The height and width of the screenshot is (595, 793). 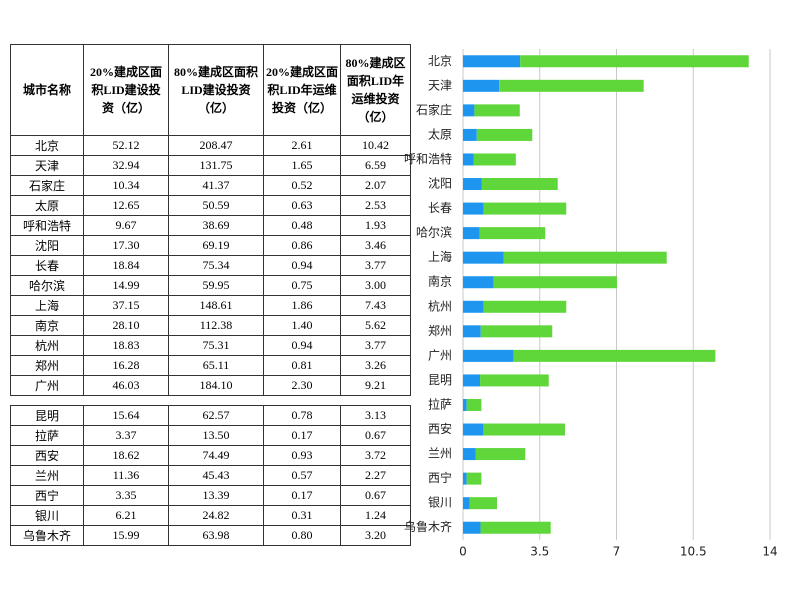 What do you see at coordinates (440, 403) in the screenshot?
I see `y-tick-label: 拉萨` at bounding box center [440, 403].